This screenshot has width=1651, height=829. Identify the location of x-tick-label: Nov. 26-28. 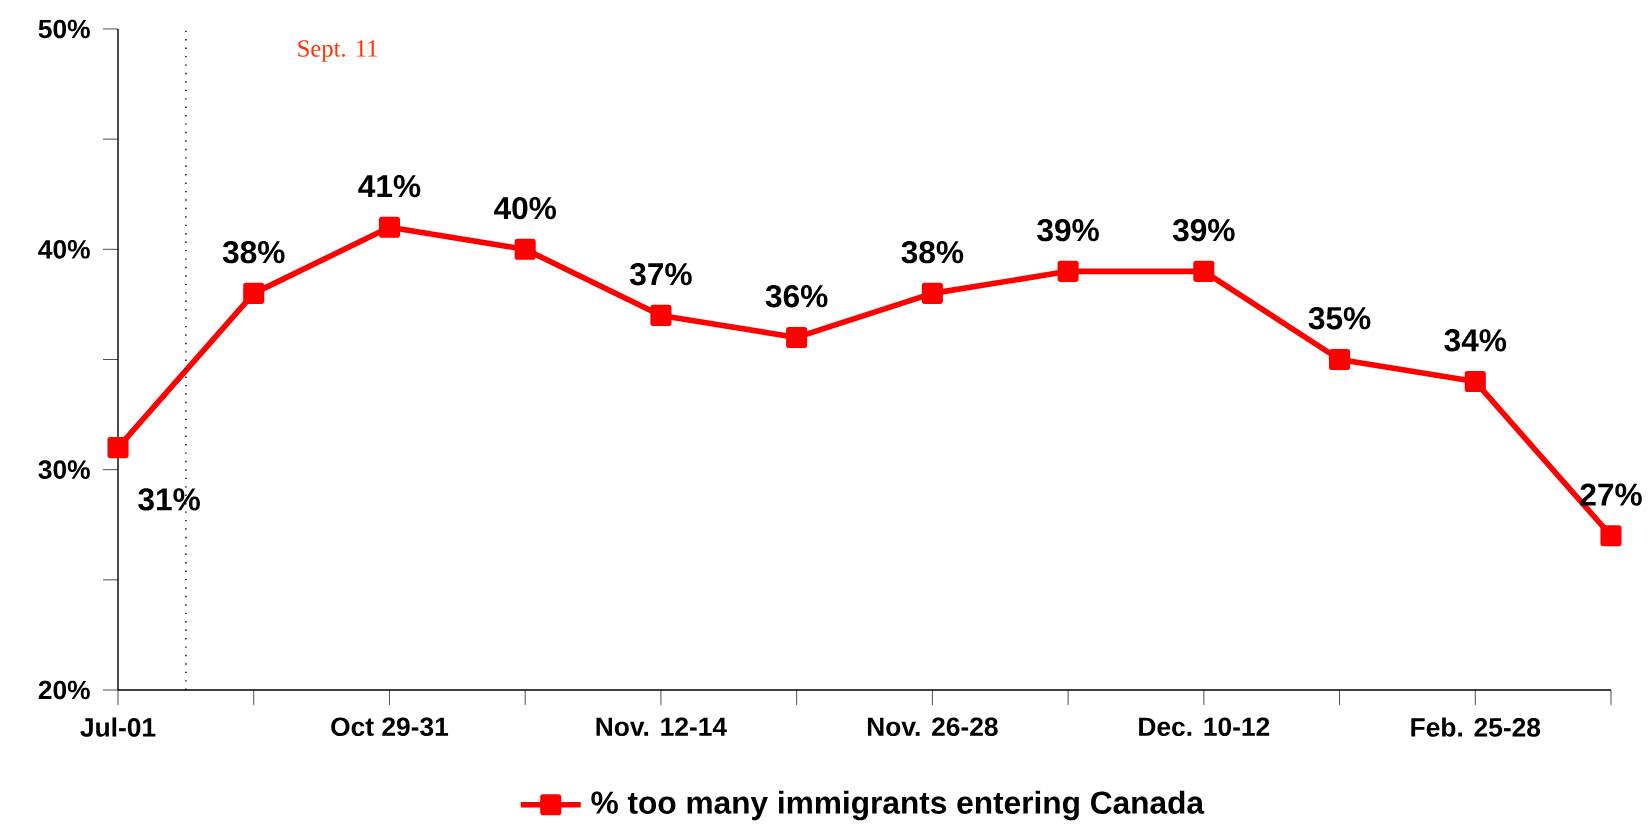
(932, 727).